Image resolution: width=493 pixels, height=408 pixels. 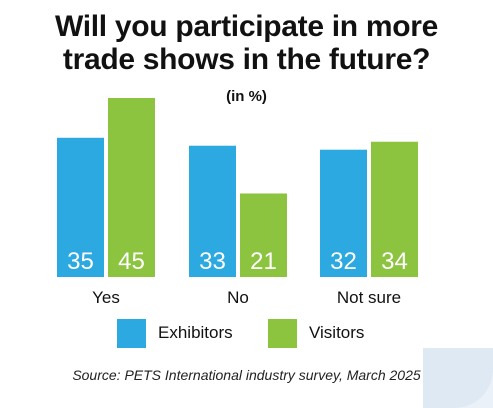 I want to click on bar-exhibitors-no, so click(x=212, y=211).